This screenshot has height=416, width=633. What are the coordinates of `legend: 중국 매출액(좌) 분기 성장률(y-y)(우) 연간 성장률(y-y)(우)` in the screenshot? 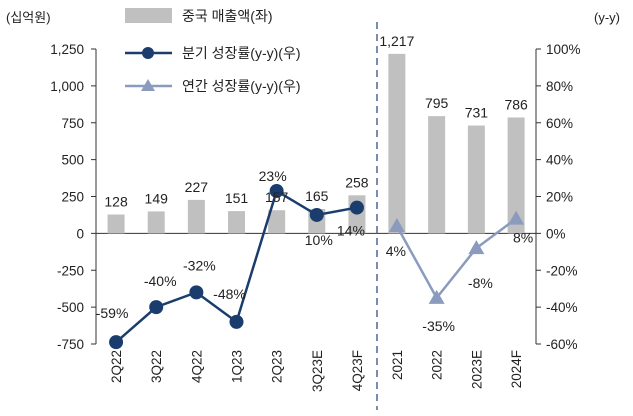 It's located at (212, 51).